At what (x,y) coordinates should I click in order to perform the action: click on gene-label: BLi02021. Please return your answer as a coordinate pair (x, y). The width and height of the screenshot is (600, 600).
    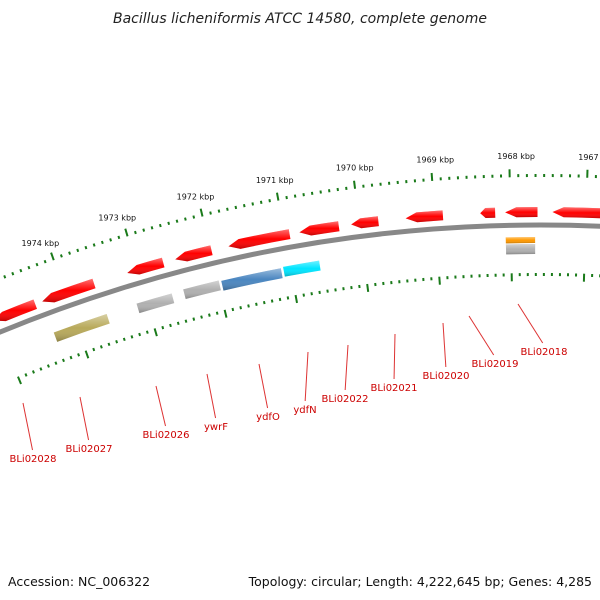
    Looking at the image, I should click on (393, 388).